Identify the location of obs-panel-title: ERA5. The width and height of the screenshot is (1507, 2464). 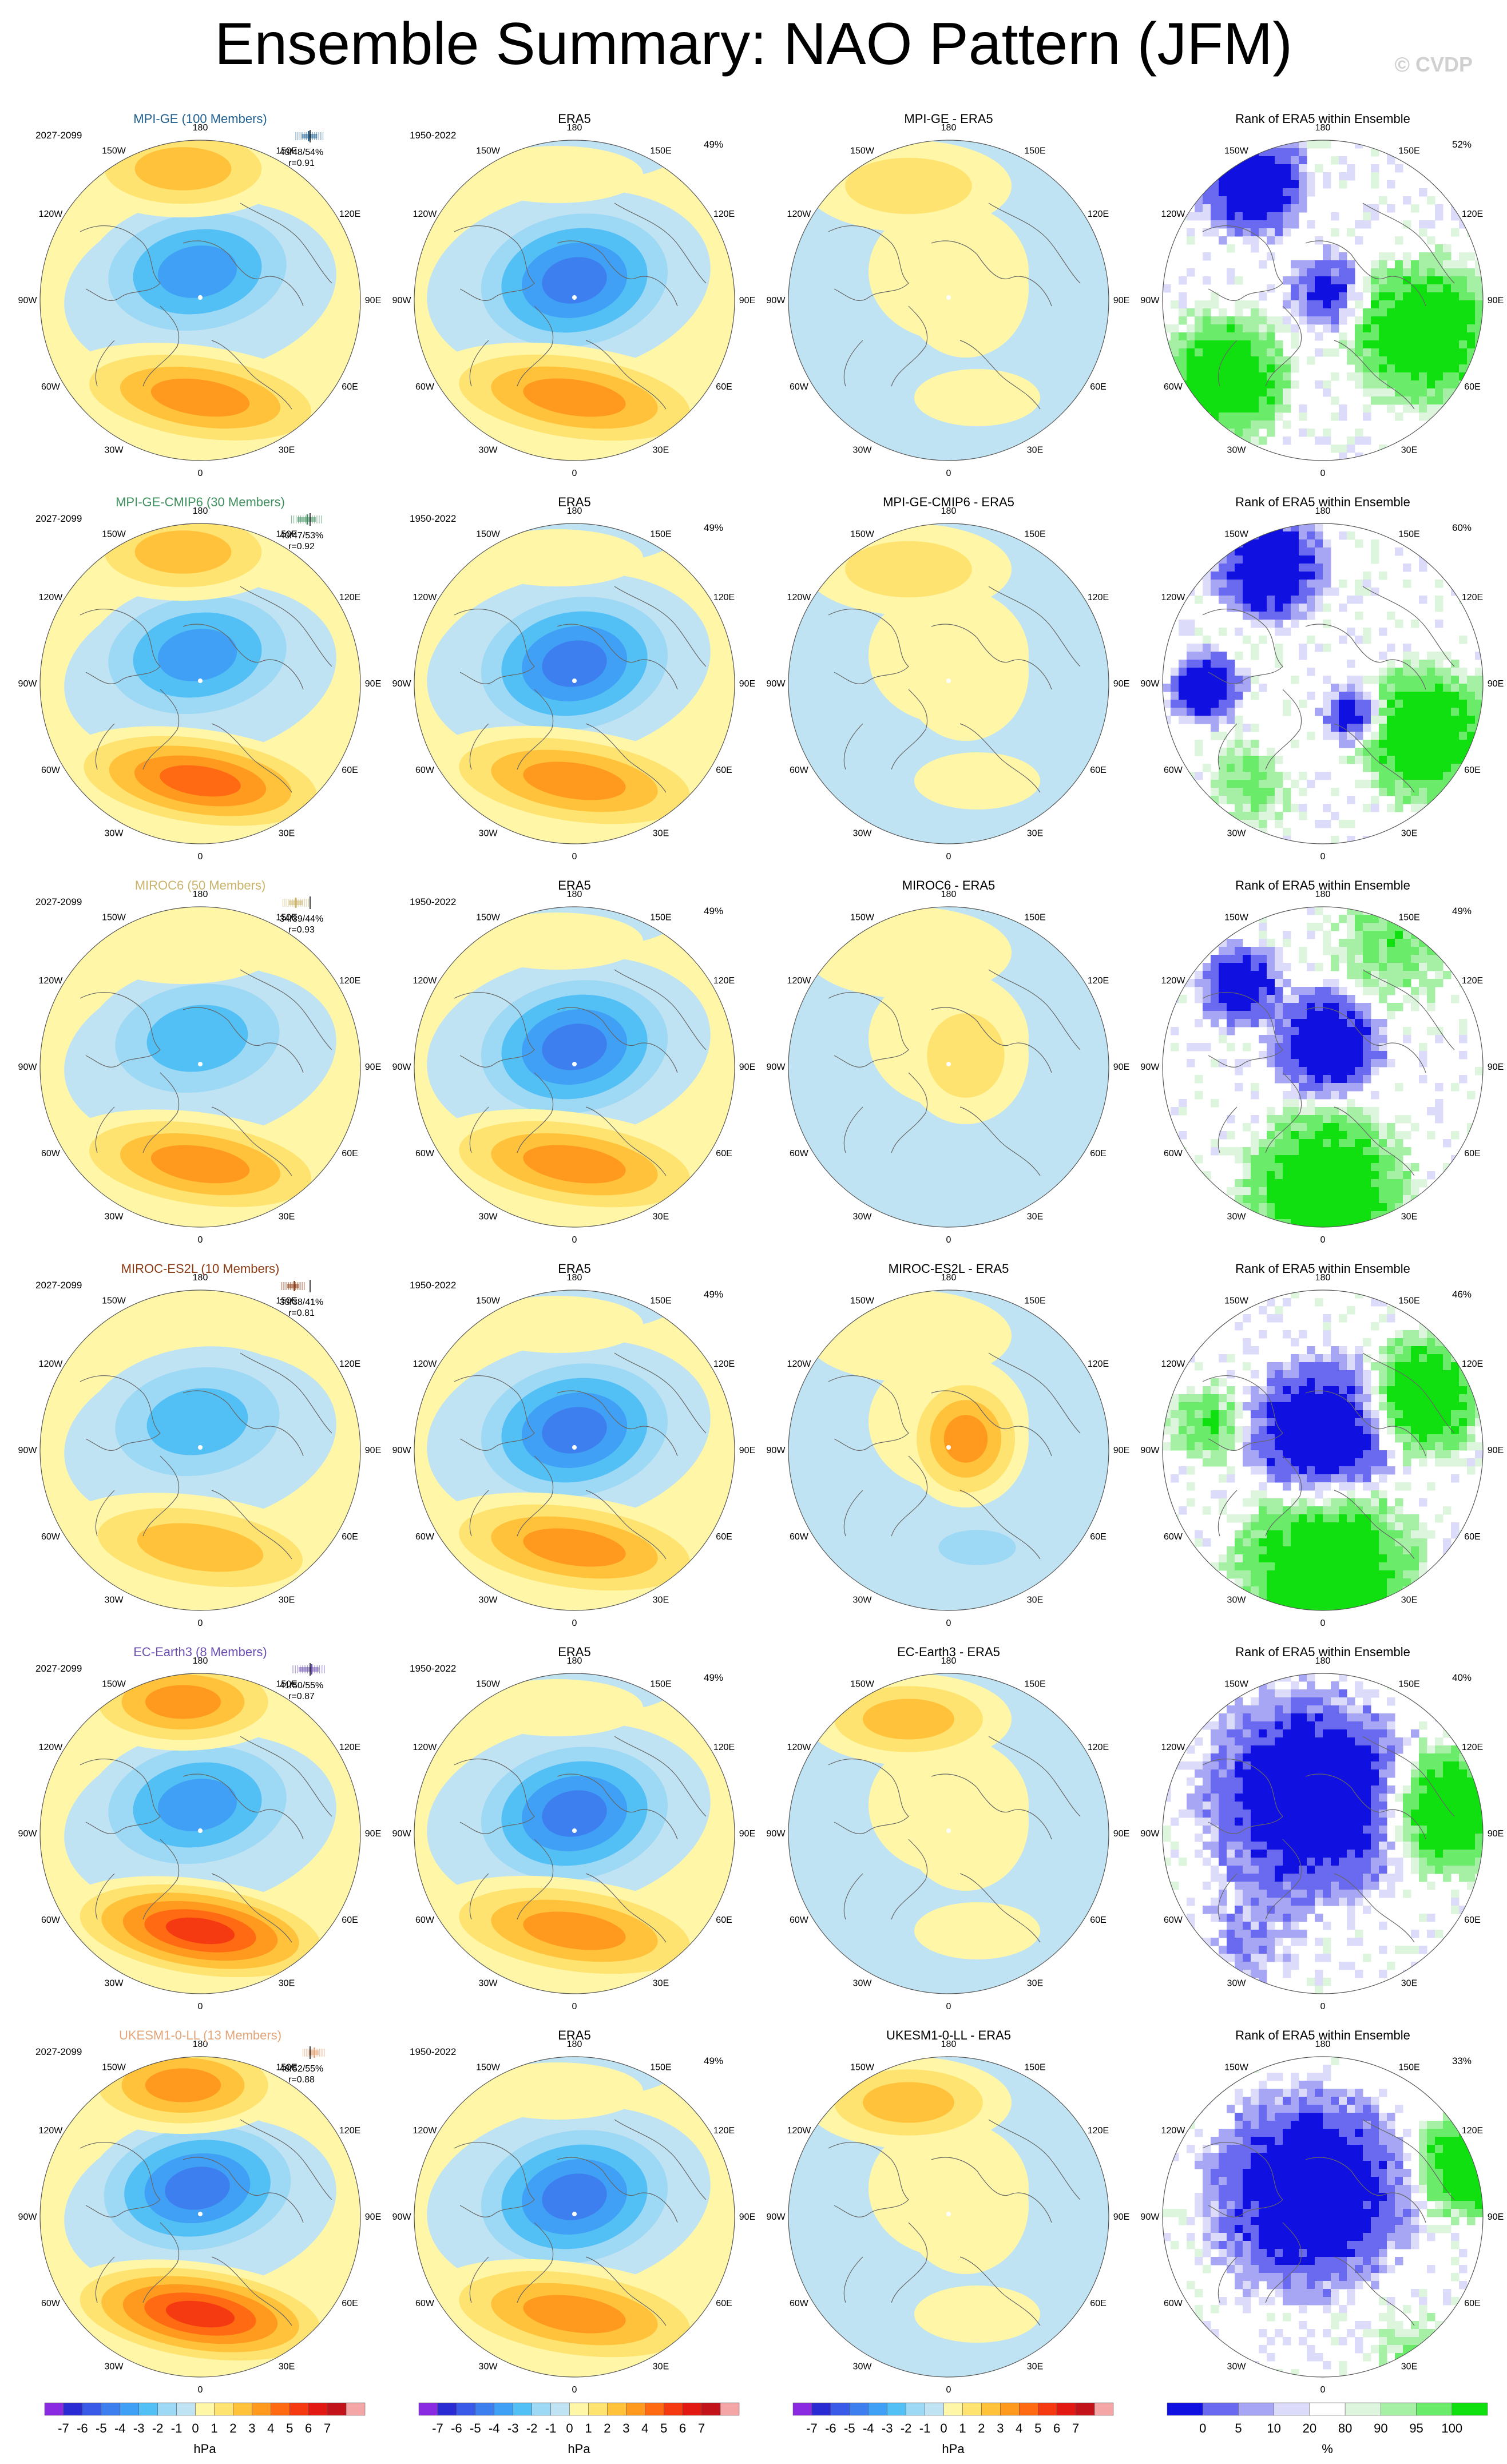
(574, 1652).